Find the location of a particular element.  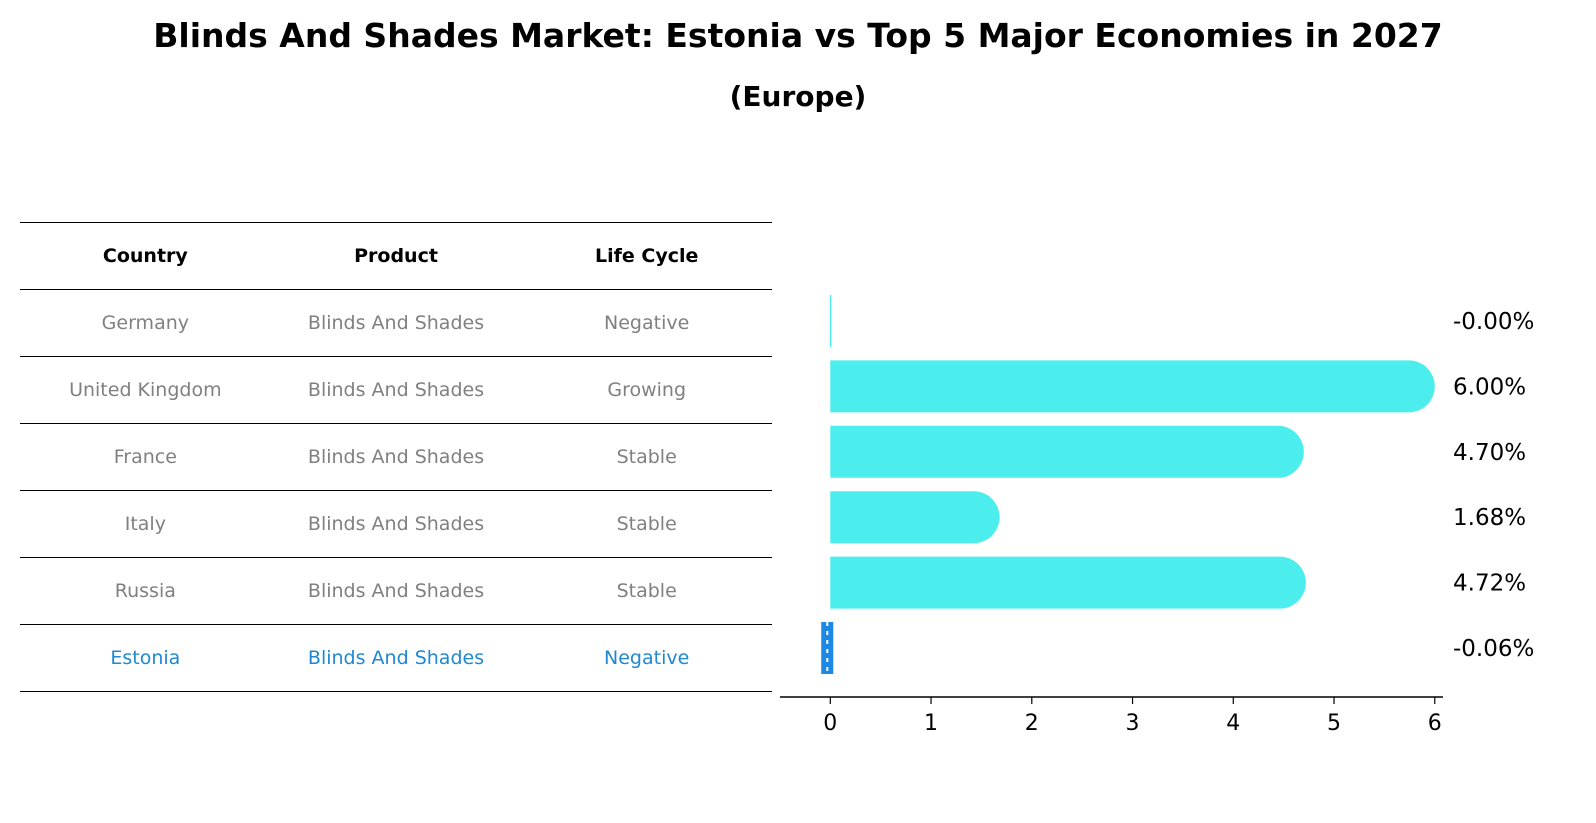

x-tick-label: 2 is located at coordinates (1032, 723).